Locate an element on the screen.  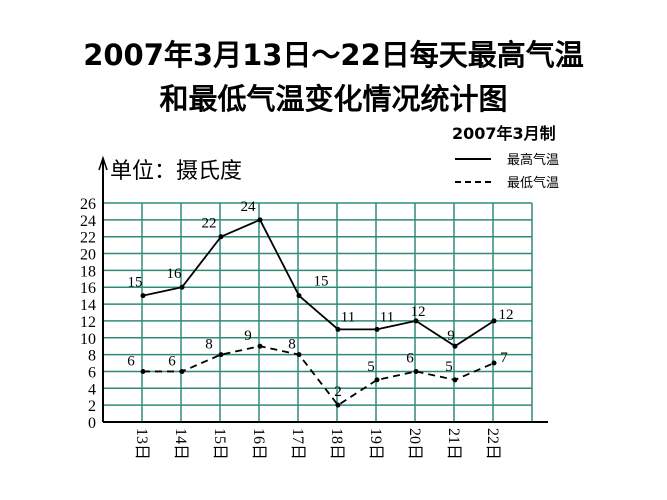
y-tick-label: 22 is located at coordinates (88, 238).